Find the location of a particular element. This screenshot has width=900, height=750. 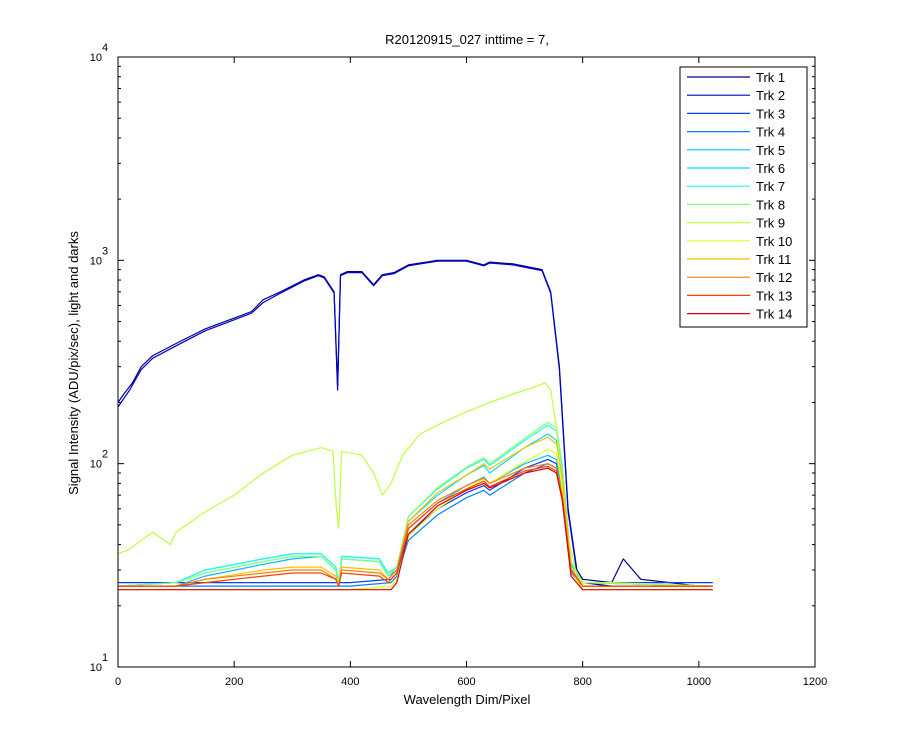

legend-label: Trk 8 is located at coordinates (770, 204).